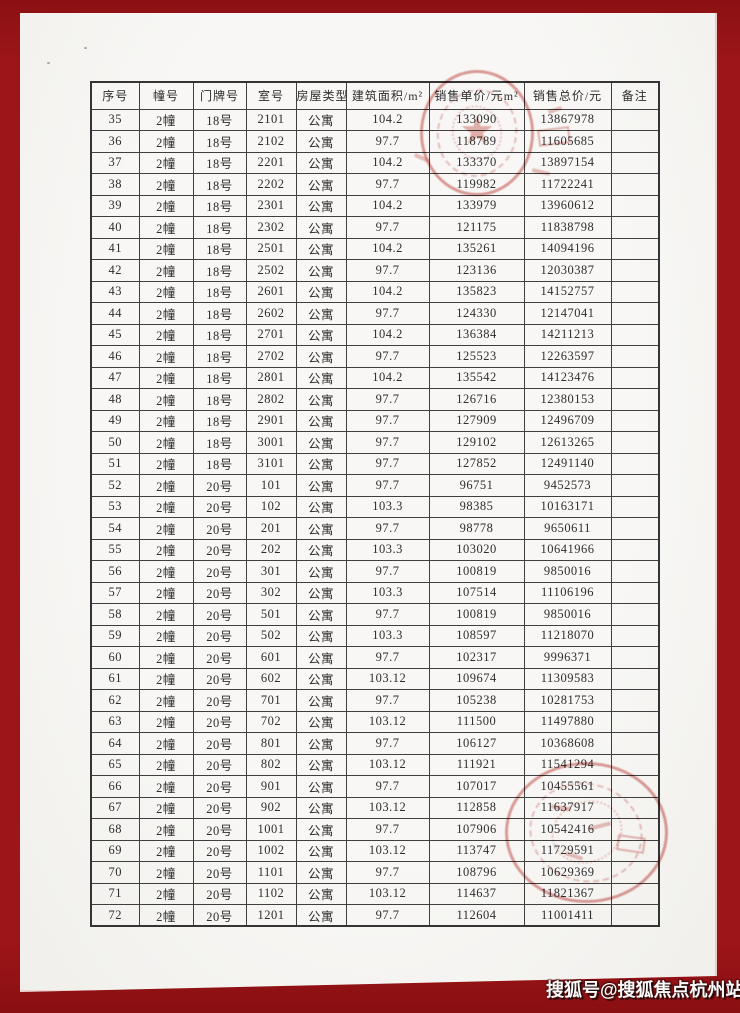 This screenshot has width=740, height=1013. Describe the element at coordinates (567, 248) in the screenshot. I see `table-cell: 14094196` at that location.